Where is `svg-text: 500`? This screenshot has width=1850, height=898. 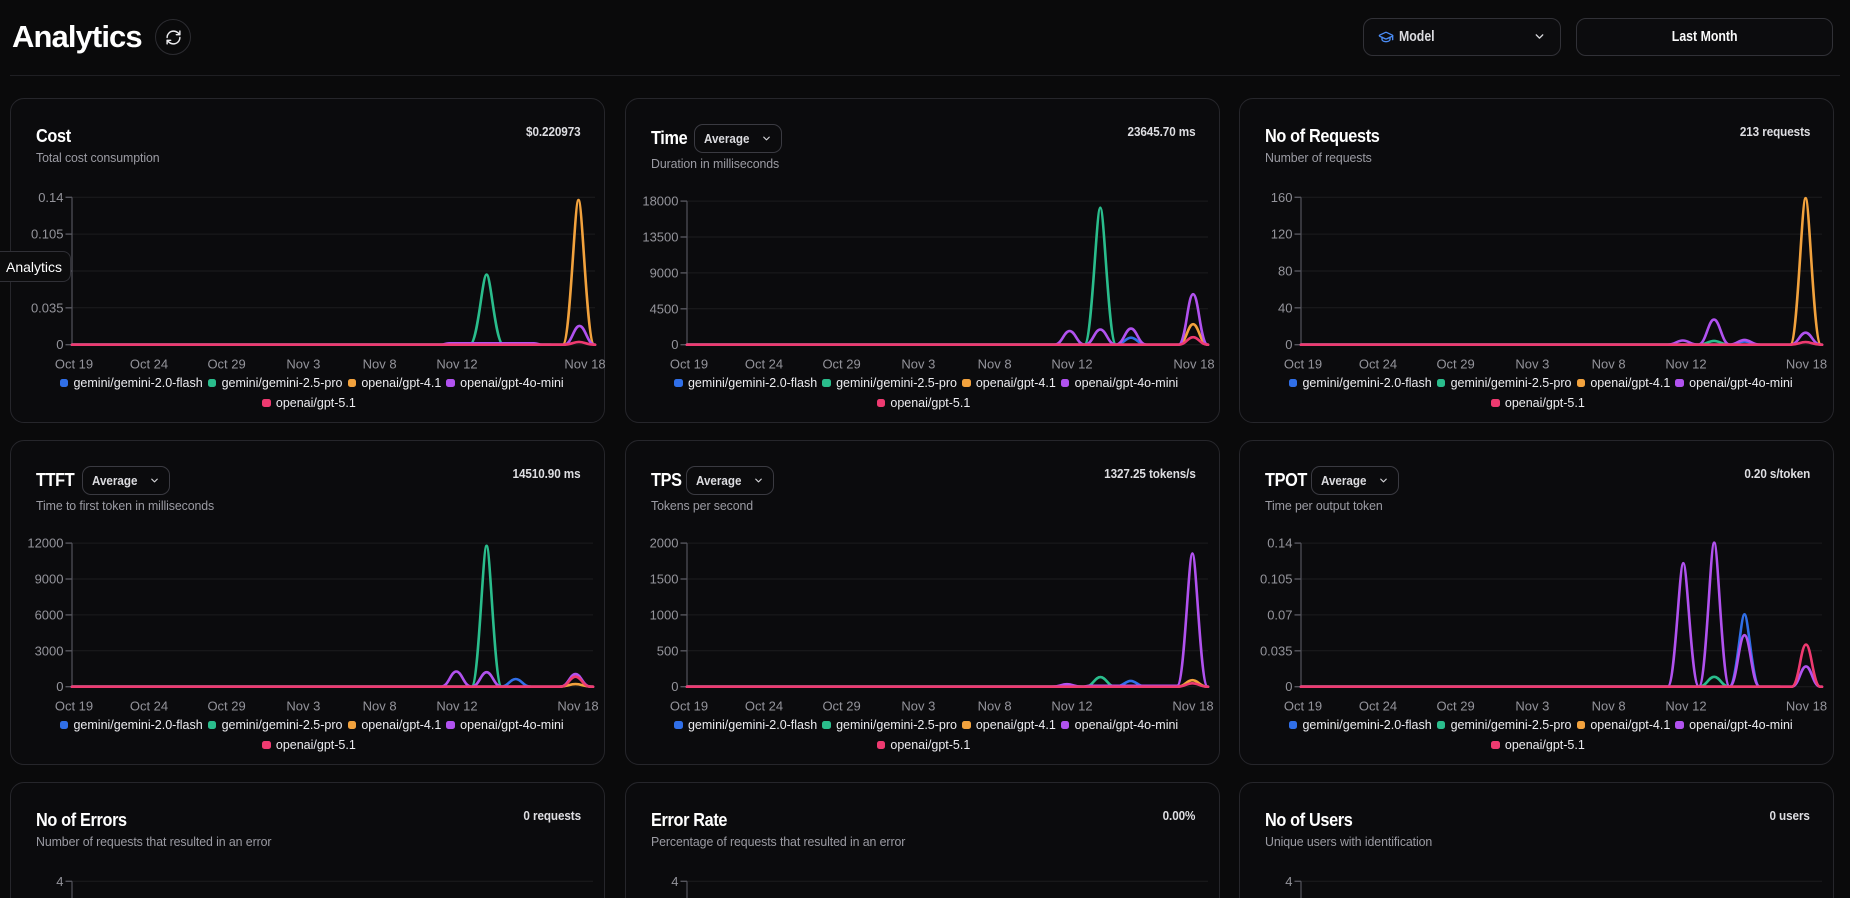
svg-text: 500 is located at coordinates (667, 650).